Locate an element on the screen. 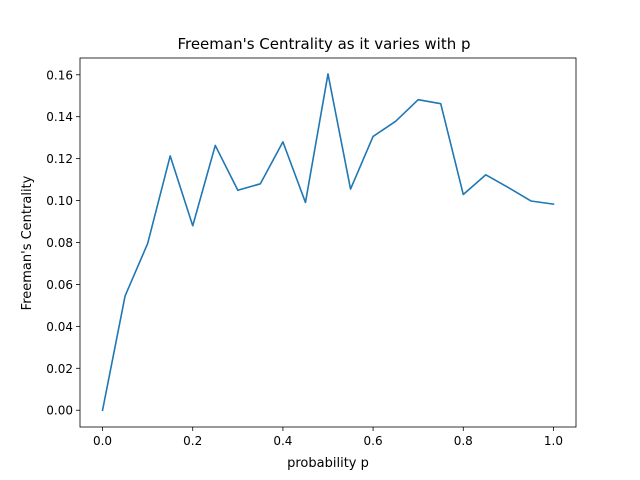  y-tick-label: 0.14 is located at coordinates (59, 117).